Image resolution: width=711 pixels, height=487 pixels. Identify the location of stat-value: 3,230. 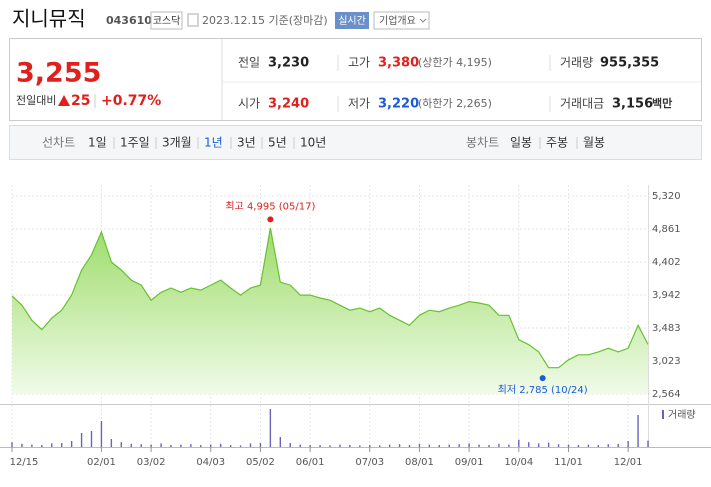
(288, 63).